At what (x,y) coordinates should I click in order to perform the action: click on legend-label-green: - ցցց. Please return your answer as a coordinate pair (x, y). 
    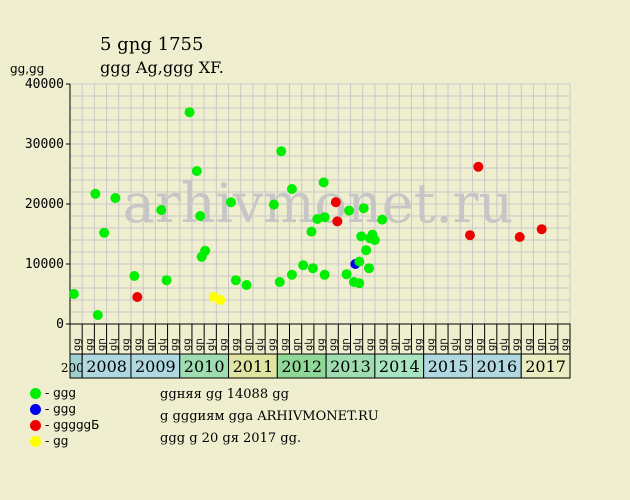
    Looking at the image, I should click on (60, 393).